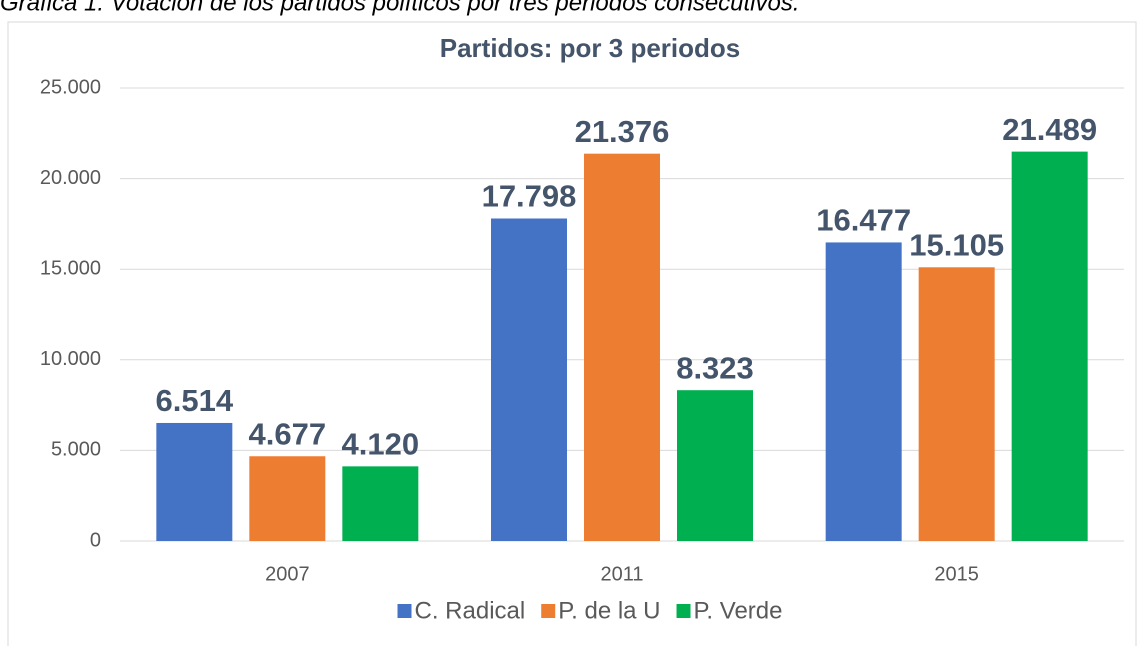 The image size is (1144, 646). I want to click on chart-title: Partidos: por 3 periodos, so click(590, 48).